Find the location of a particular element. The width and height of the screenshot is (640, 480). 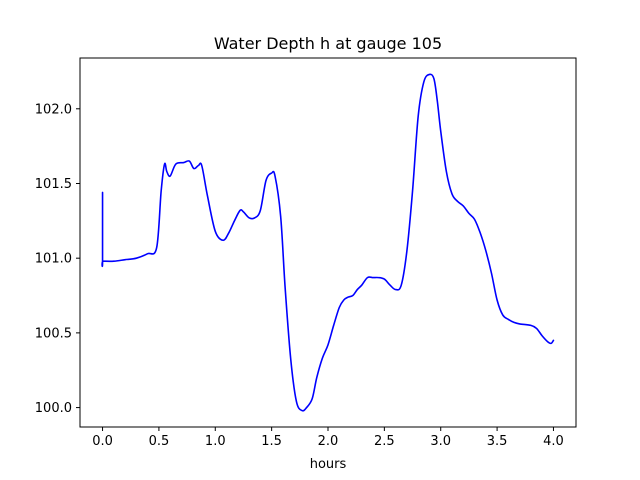

x-tick-label: 0.5 is located at coordinates (159, 441).